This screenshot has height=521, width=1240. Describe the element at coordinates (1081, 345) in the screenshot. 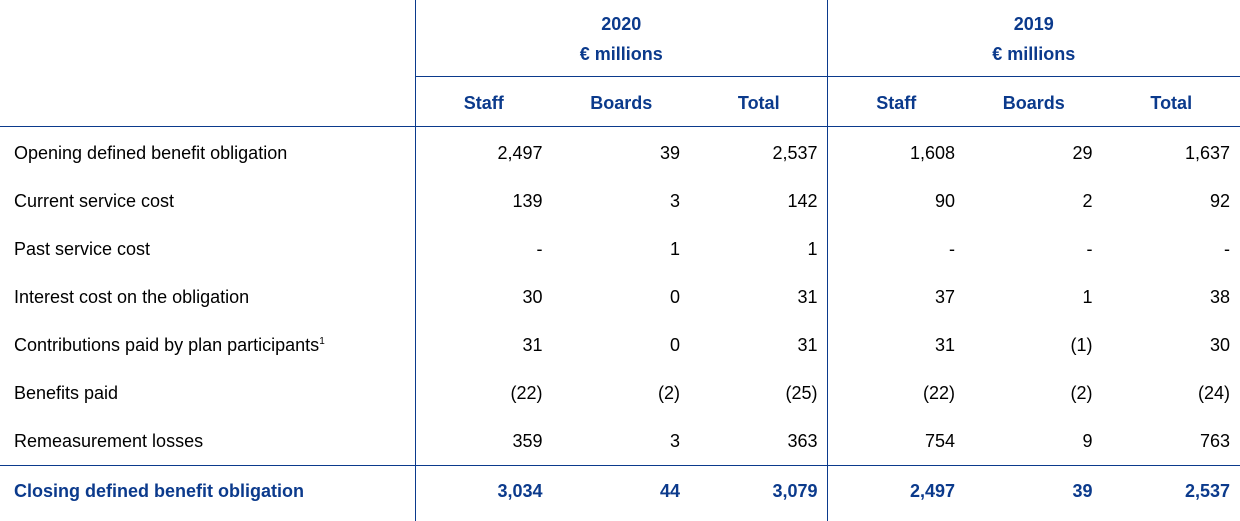

I see `cell: (1)` at that location.